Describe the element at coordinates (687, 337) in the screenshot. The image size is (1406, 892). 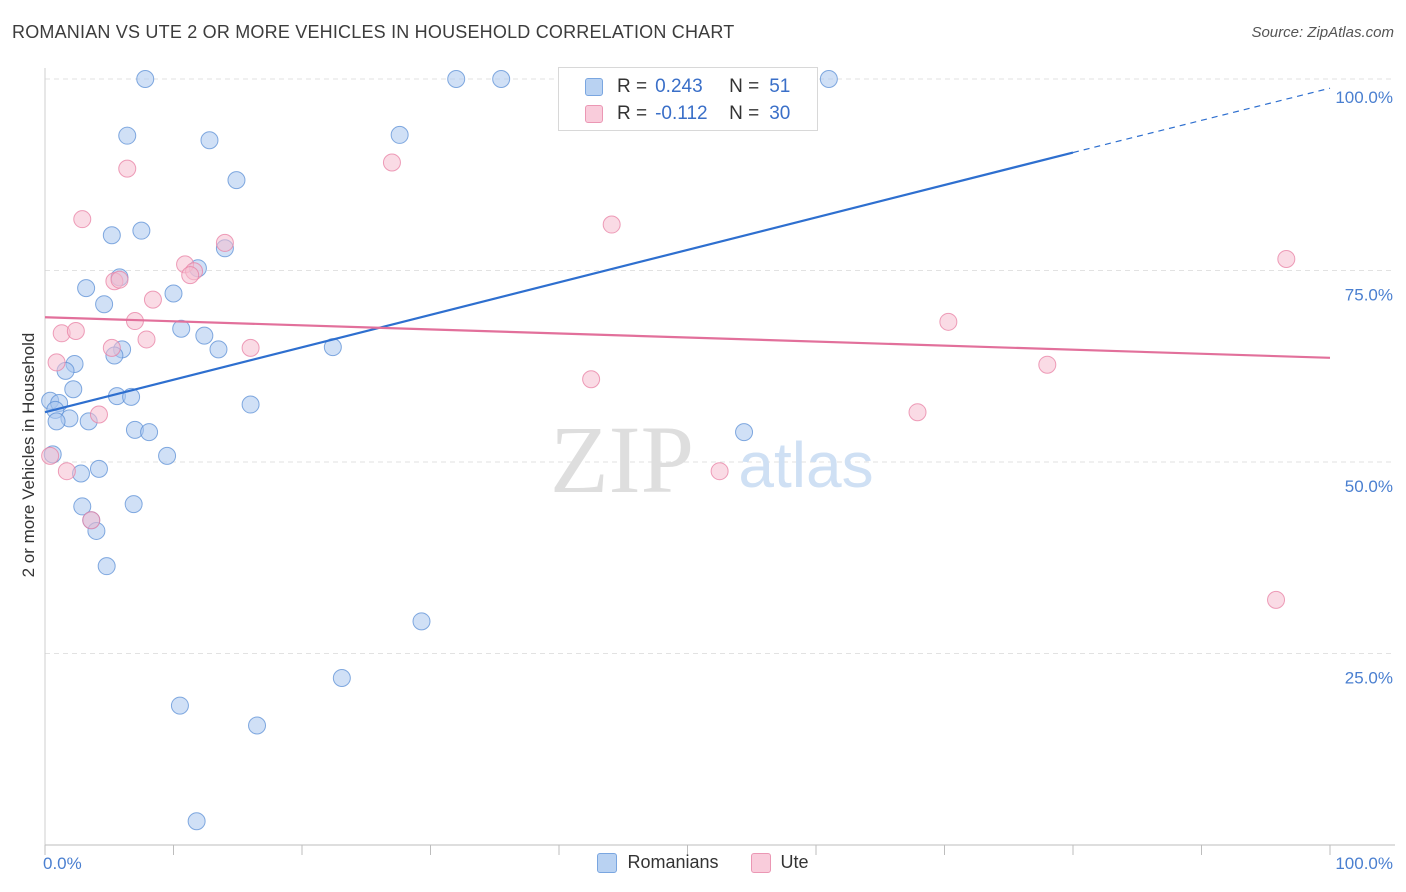
I see `ute-trend-line` at that location.